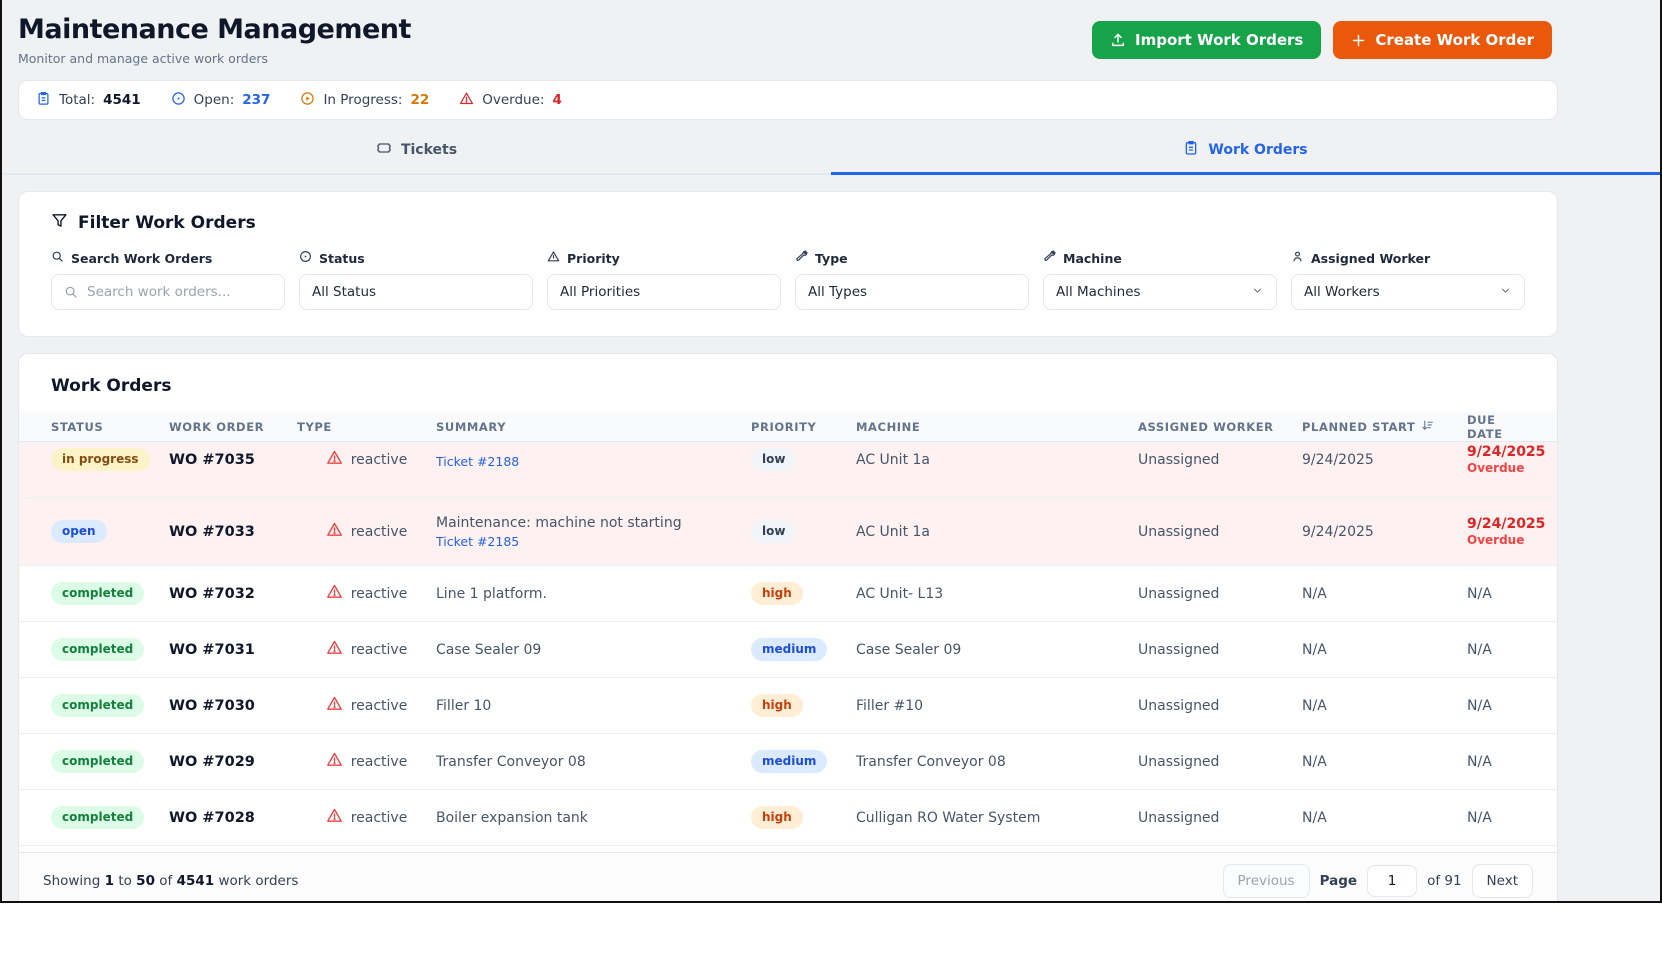 The width and height of the screenshot is (1662, 957). Describe the element at coordinates (1408, 258) in the screenshot. I see `filter-worker-label: Assigned Worker` at that location.